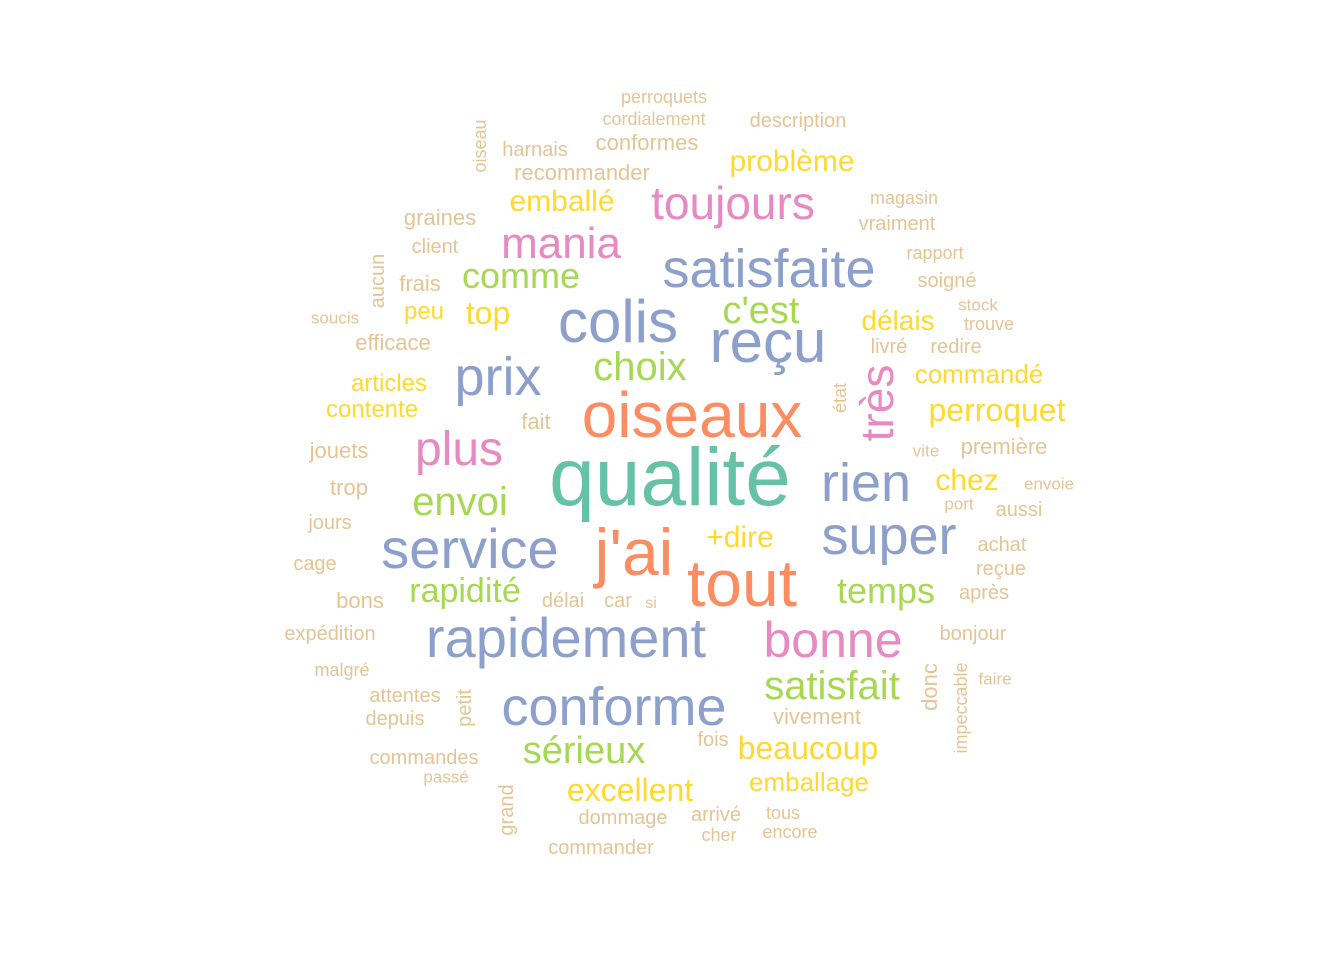  Describe the element at coordinates (692, 415) in the screenshot. I see `word-oiseaux: oiseaux` at that location.